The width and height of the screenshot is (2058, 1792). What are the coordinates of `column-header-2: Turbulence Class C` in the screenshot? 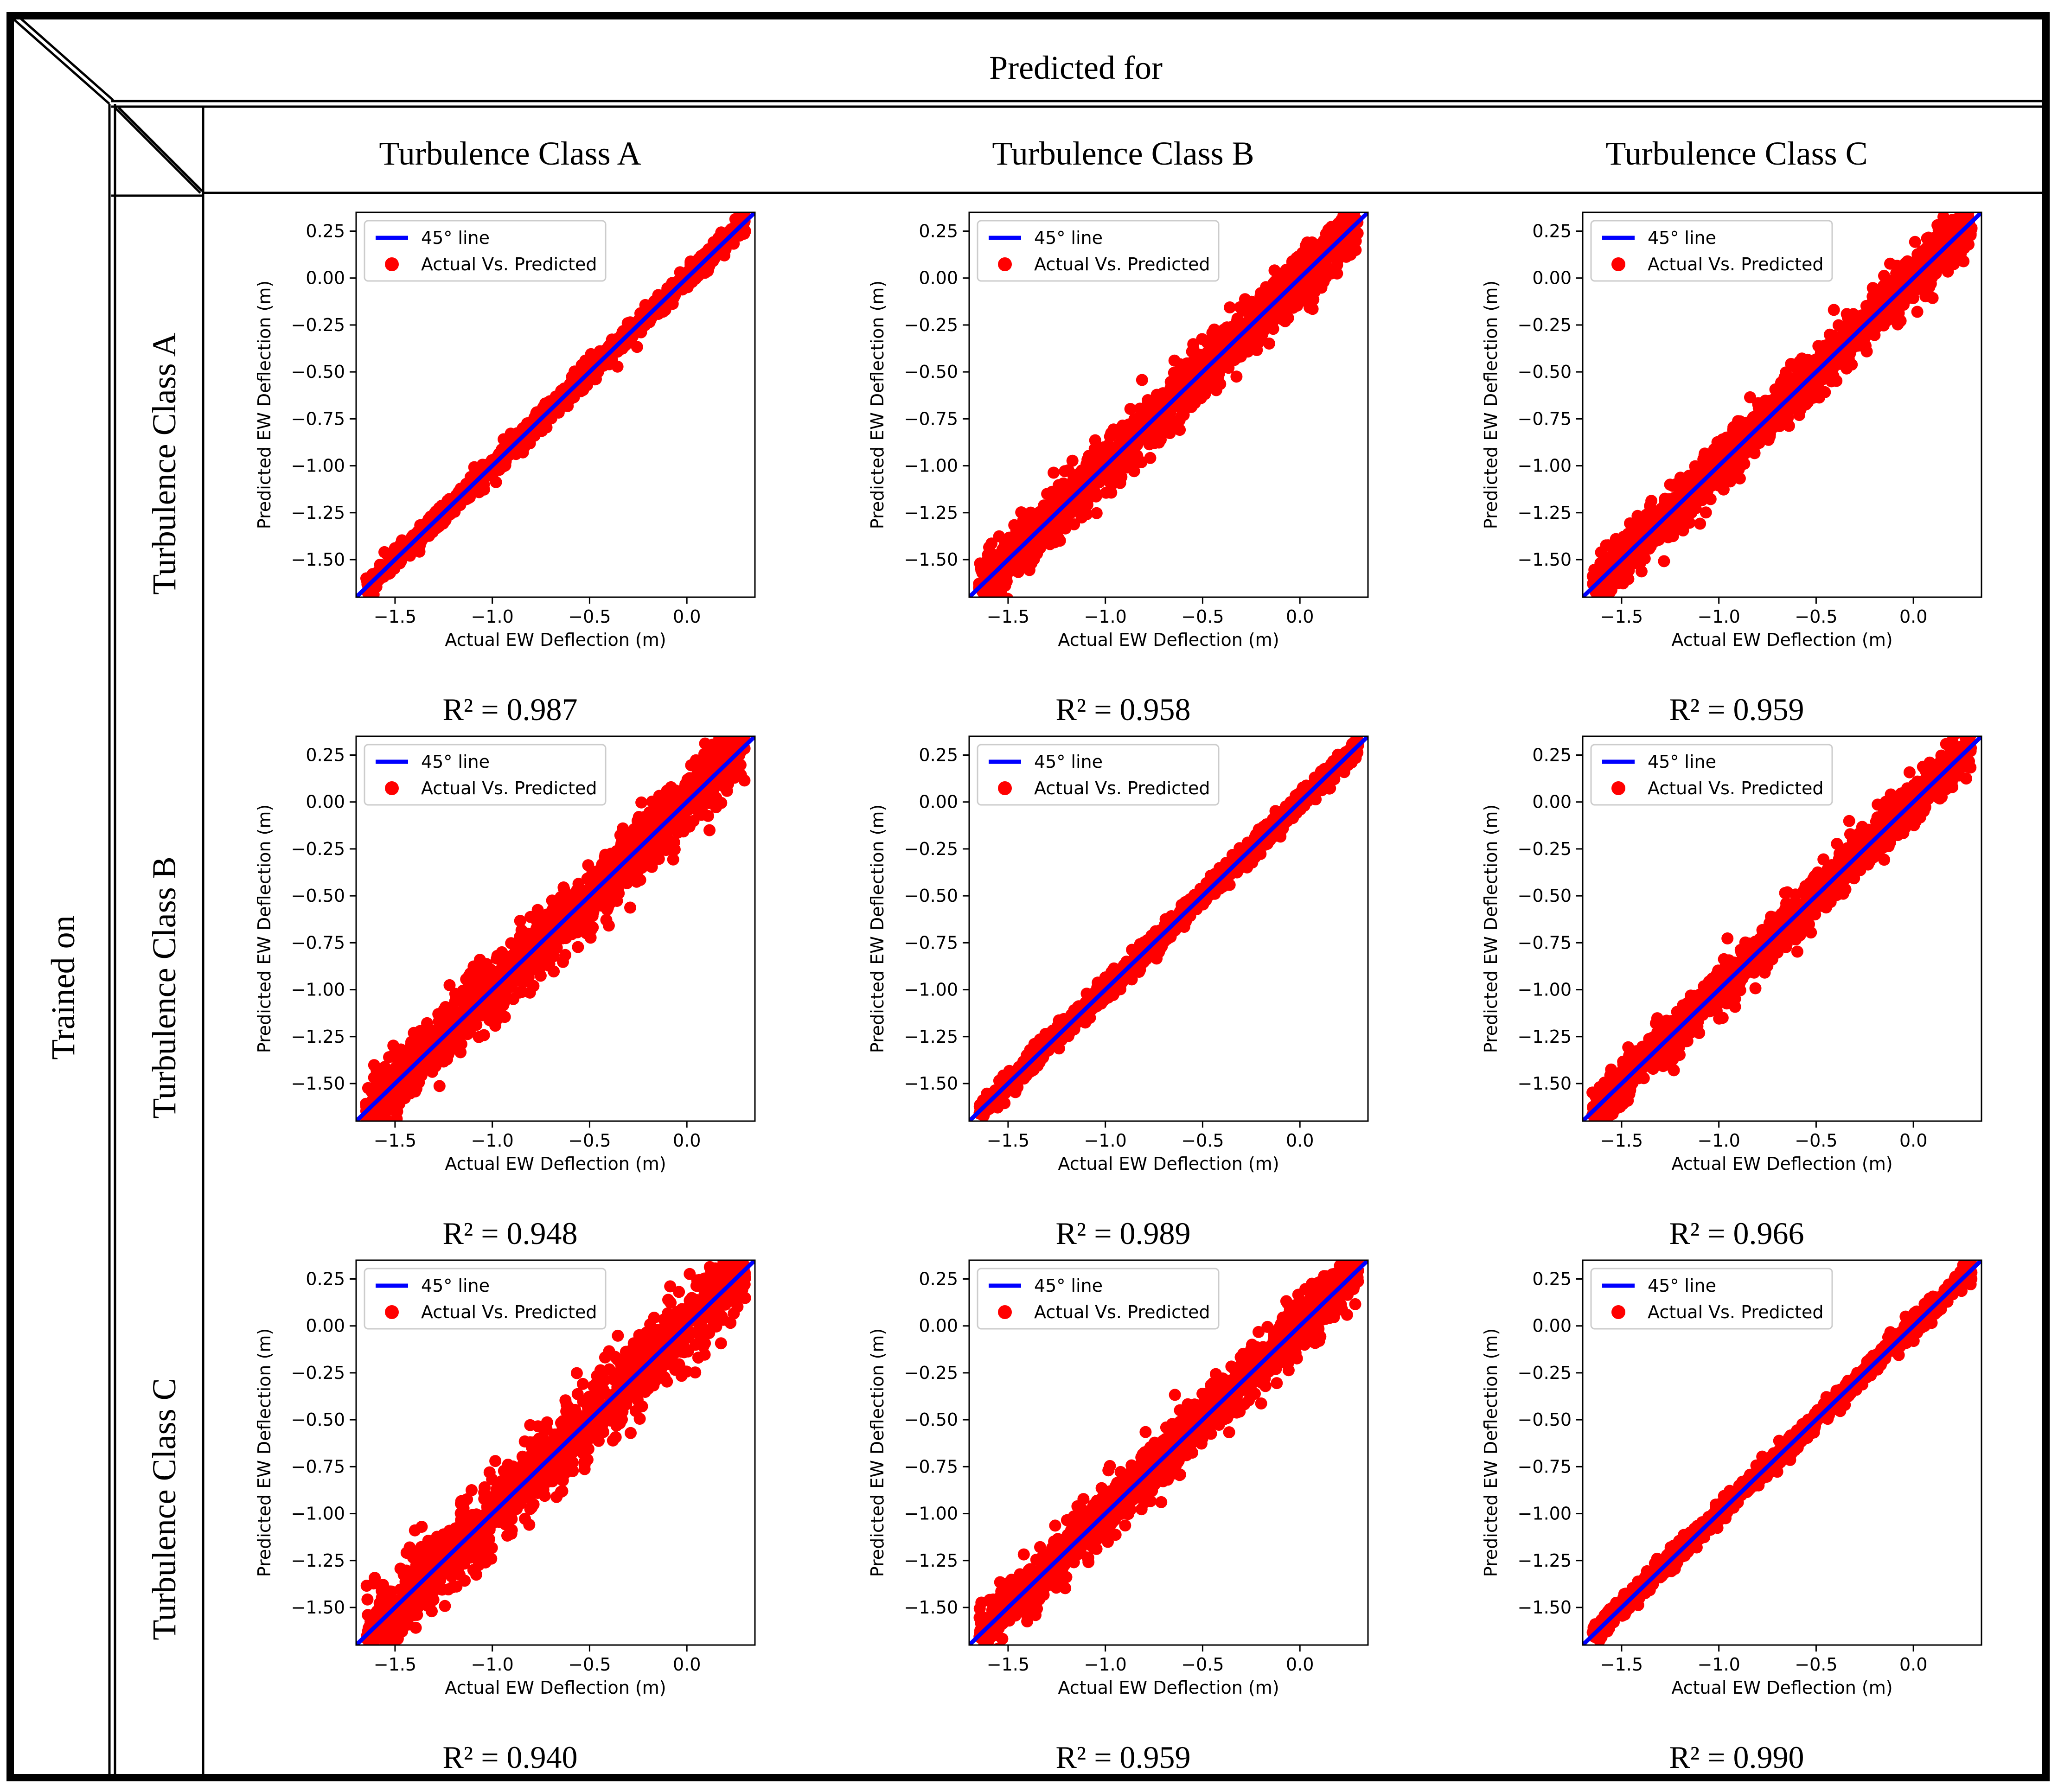 It's located at (1736, 153).